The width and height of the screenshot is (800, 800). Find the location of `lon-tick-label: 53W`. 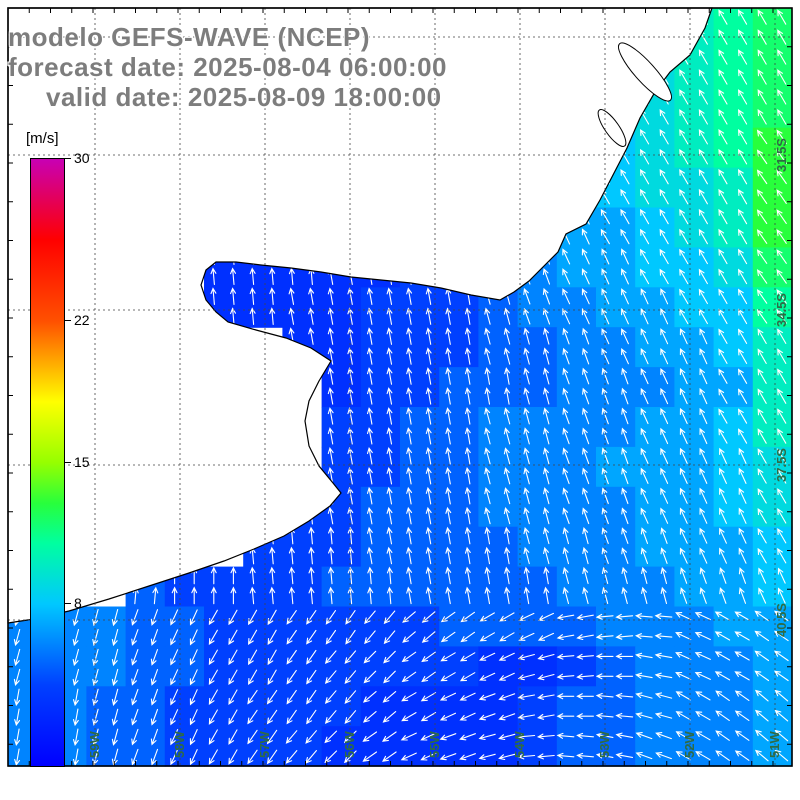

lon-tick-label: 53W is located at coordinates (604, 744).